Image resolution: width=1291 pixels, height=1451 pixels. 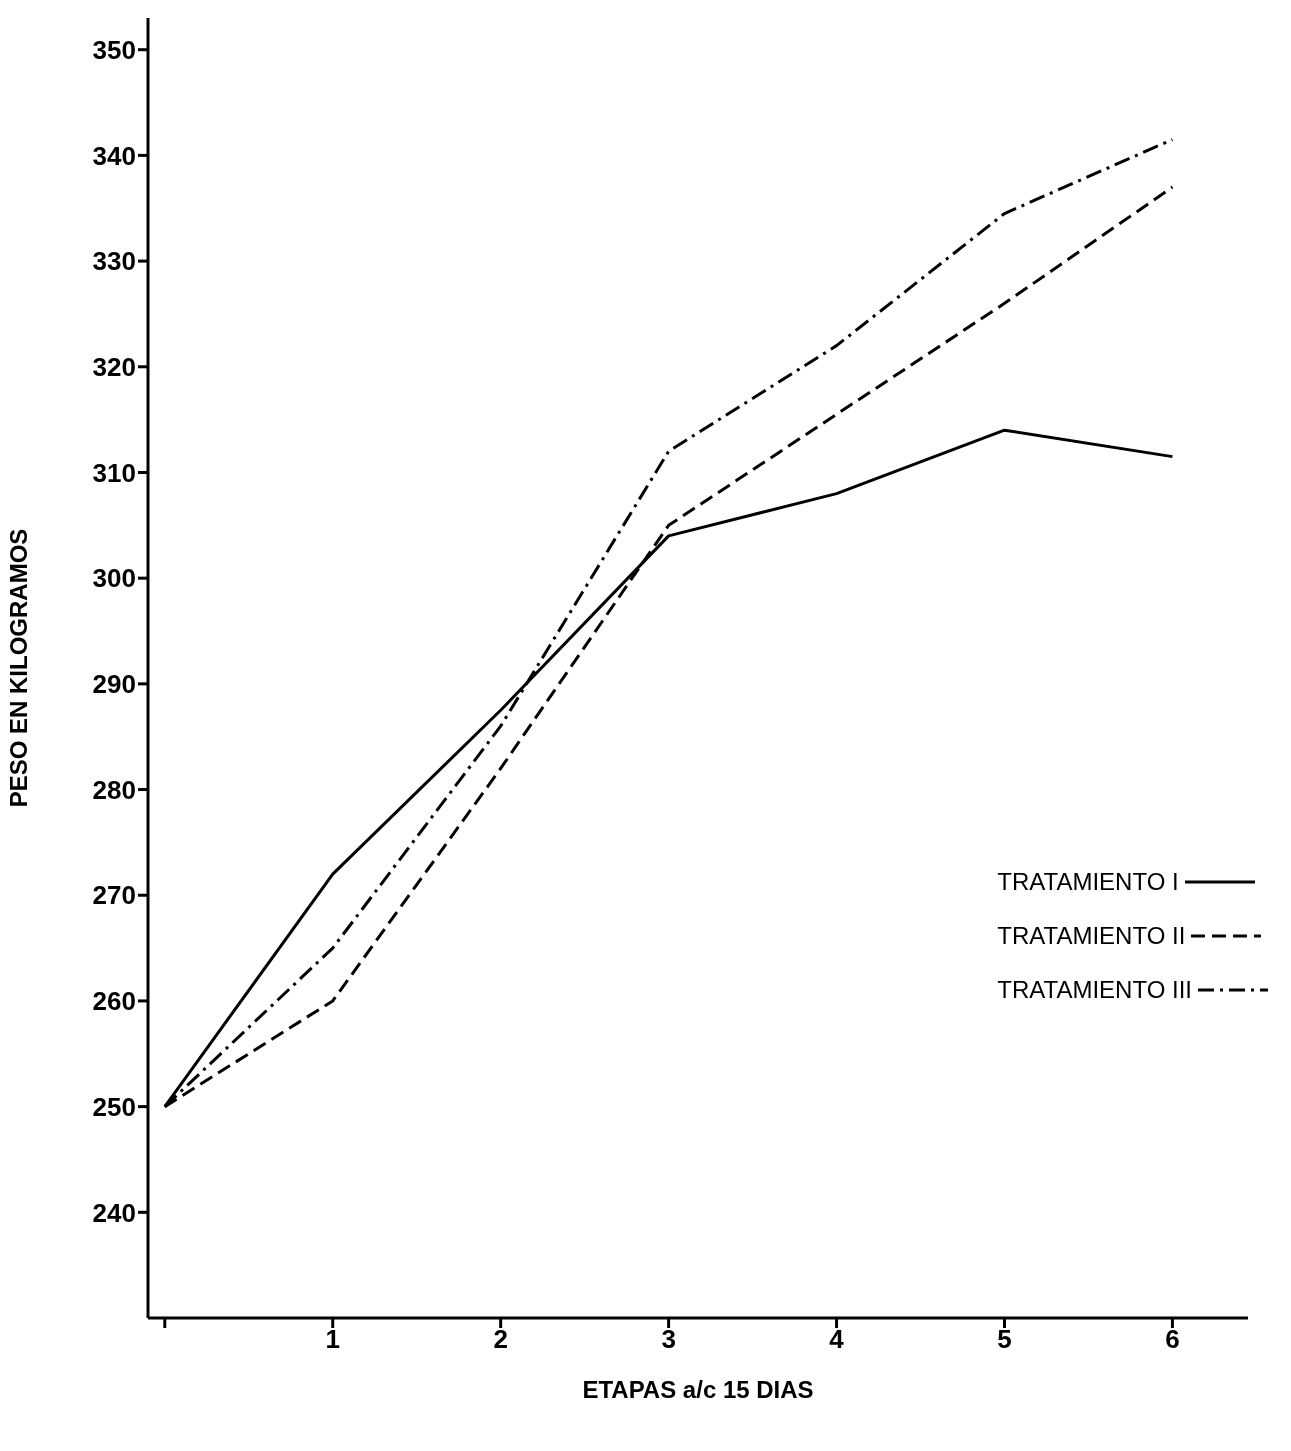 I want to click on y-tick-label: 260, so click(x=114, y=1001).